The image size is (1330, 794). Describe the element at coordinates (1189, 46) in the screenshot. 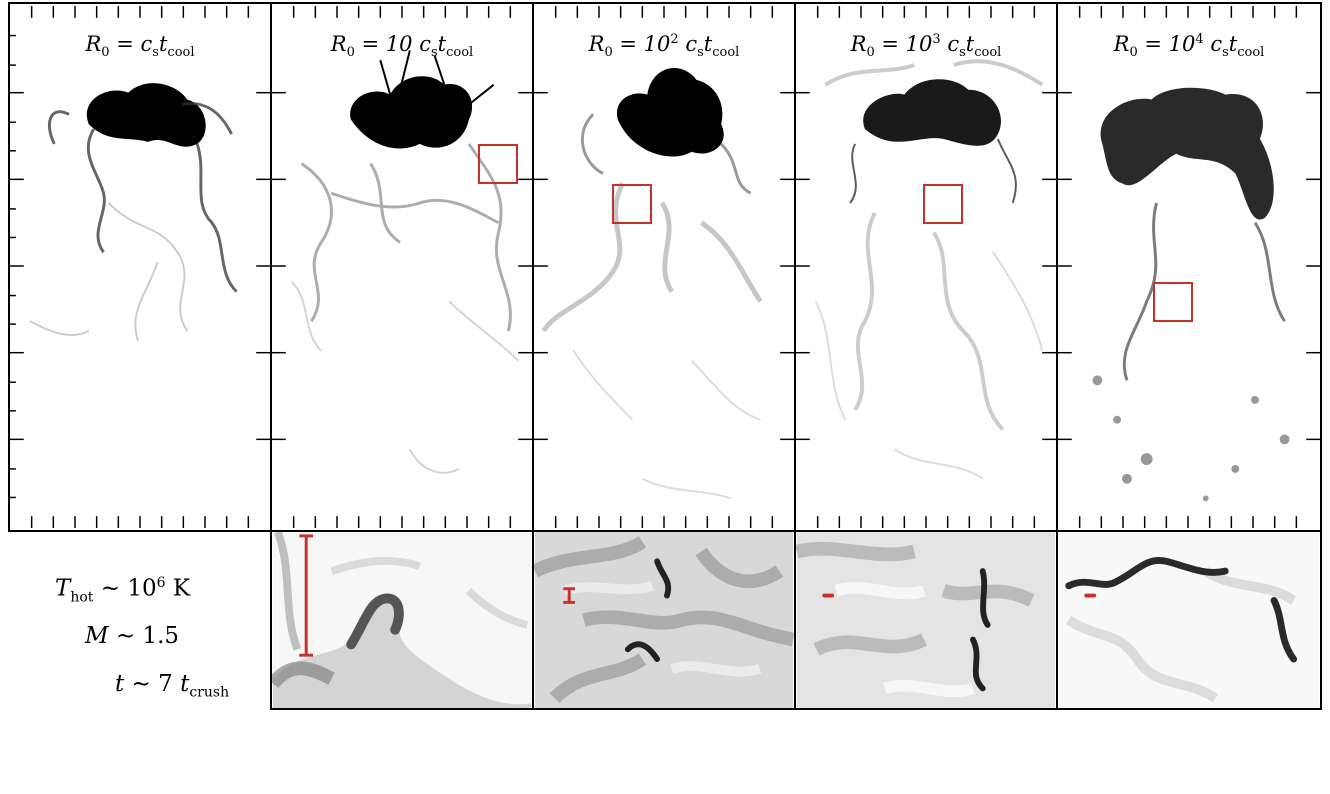

I see `panel-title: R0 = 104 cstcool` at that location.